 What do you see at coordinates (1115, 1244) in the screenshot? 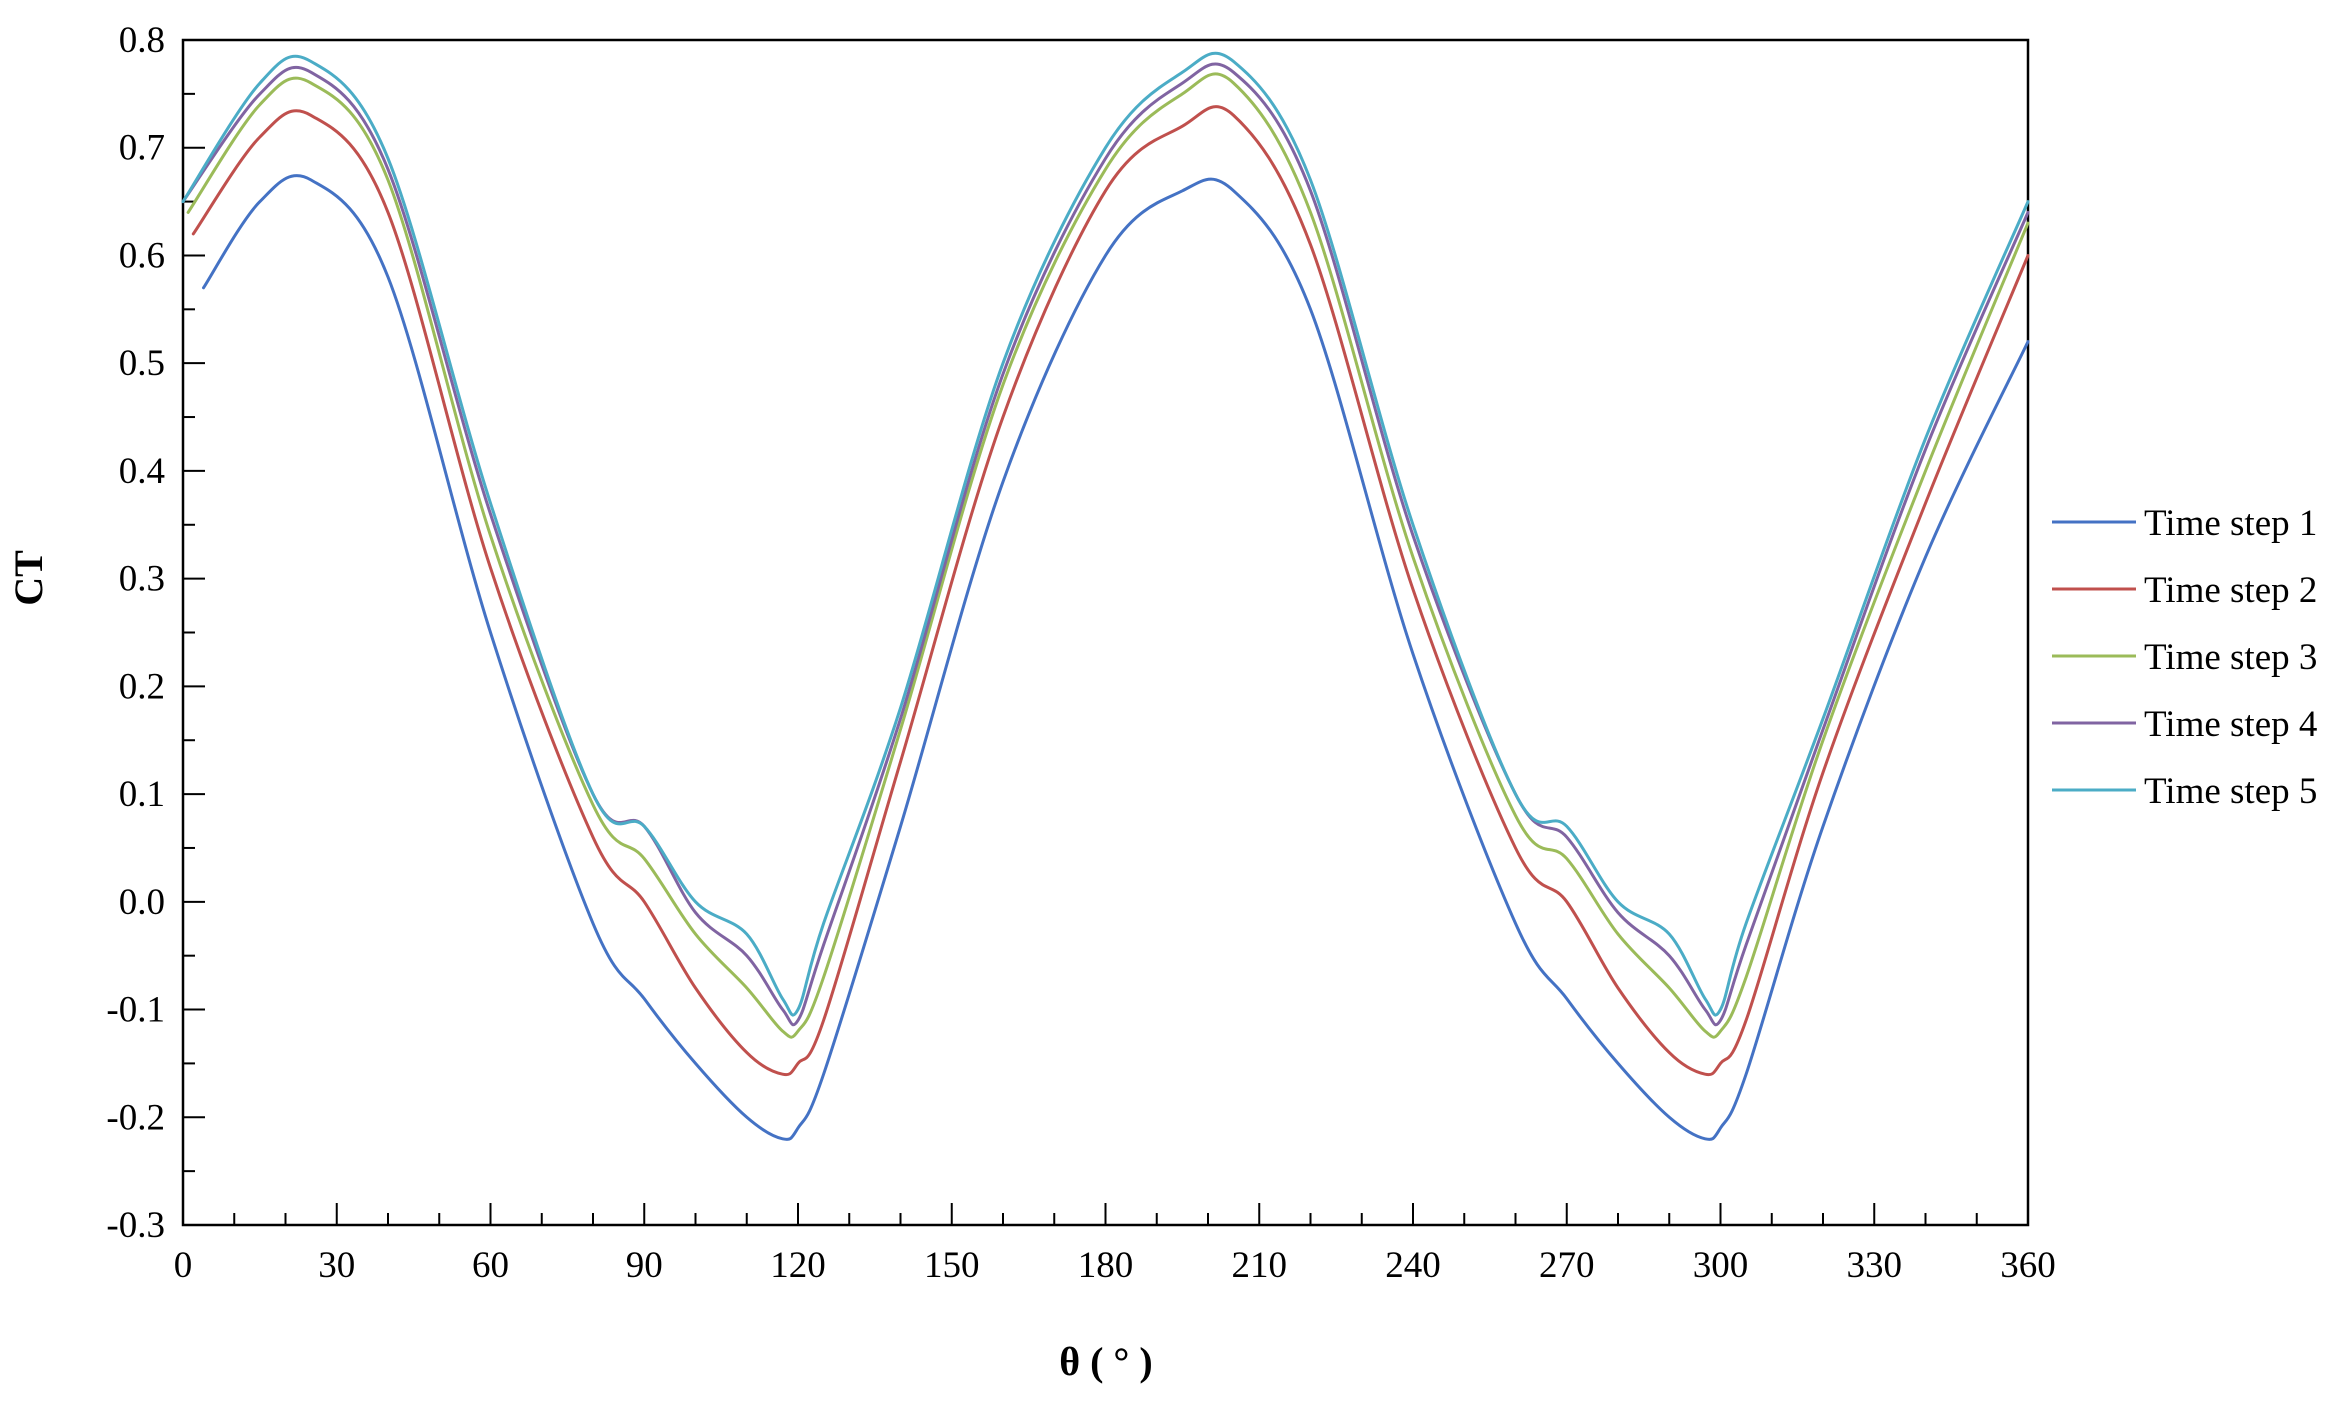
I see `x-axis-ticks: 0 30 60 90 120 150 180 210 240 270 300 330 360` at bounding box center [1115, 1244].